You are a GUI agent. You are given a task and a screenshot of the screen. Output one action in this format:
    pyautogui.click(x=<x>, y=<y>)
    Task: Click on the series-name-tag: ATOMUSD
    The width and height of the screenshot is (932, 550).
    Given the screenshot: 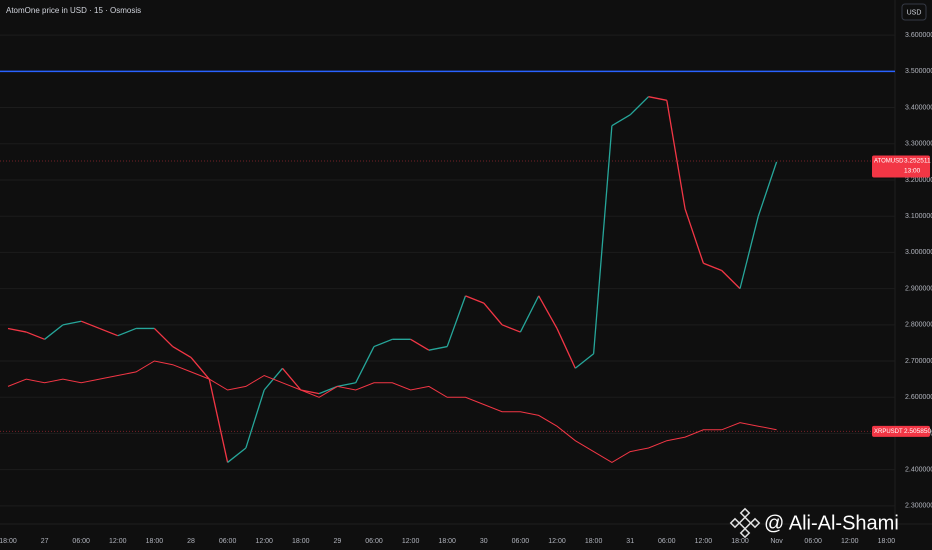 What is the action you would take?
    pyautogui.click(x=889, y=162)
    